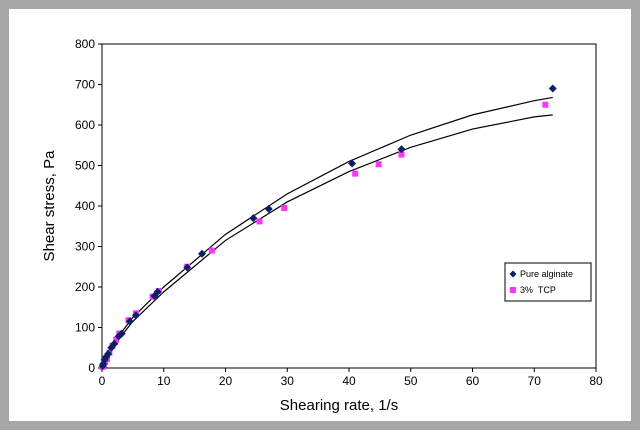  Describe the element at coordinates (288, 381) in the screenshot. I see `x-tick-label: 30` at that location.